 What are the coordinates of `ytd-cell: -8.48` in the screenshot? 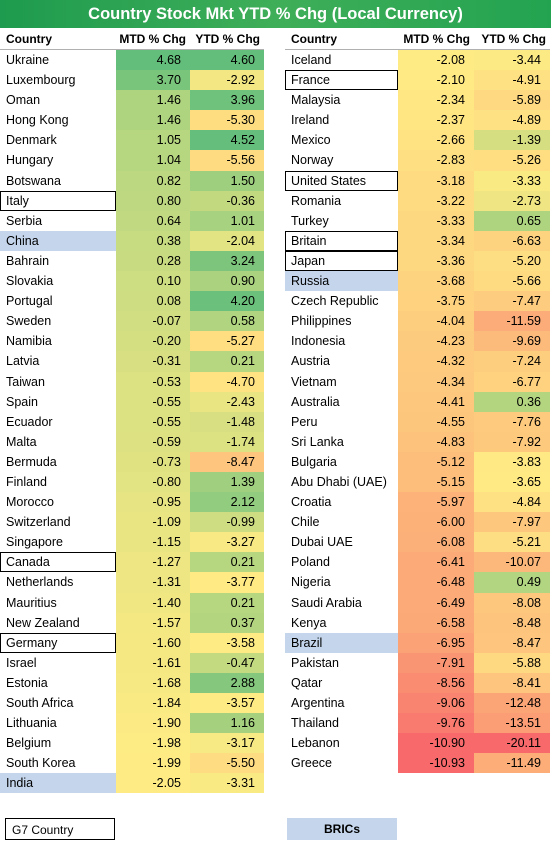 It's located at (512, 622).